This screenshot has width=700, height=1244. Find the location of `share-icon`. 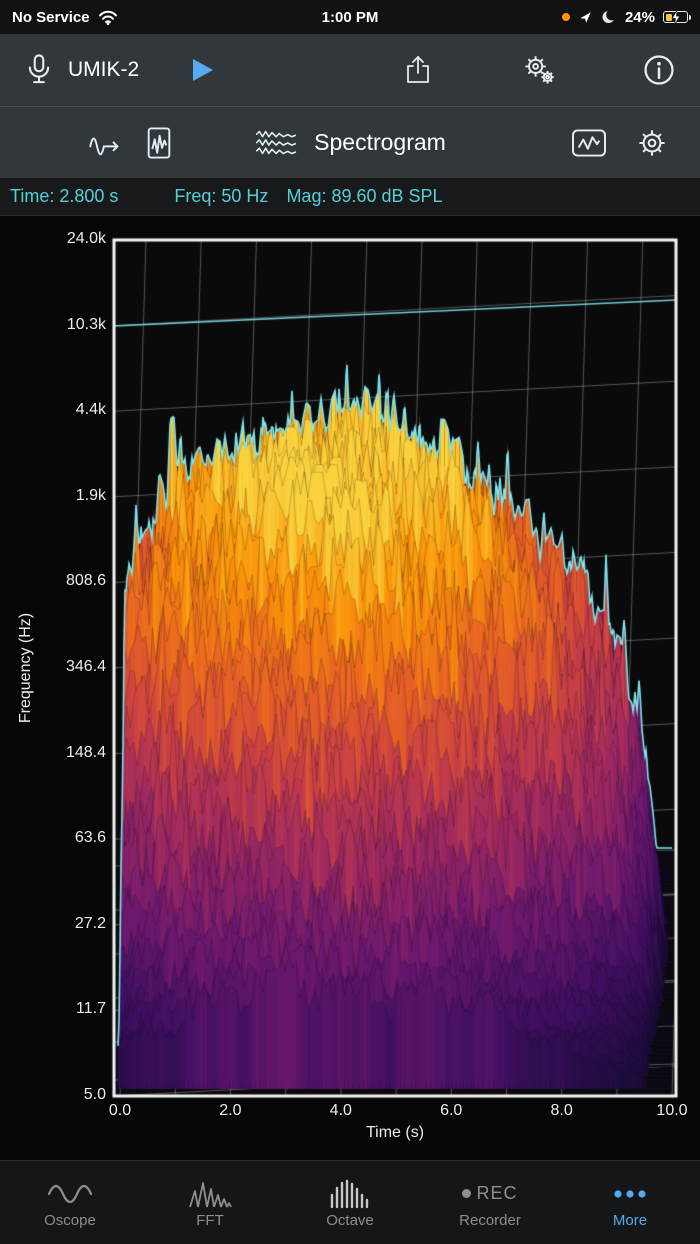

share-icon is located at coordinates (418, 69).